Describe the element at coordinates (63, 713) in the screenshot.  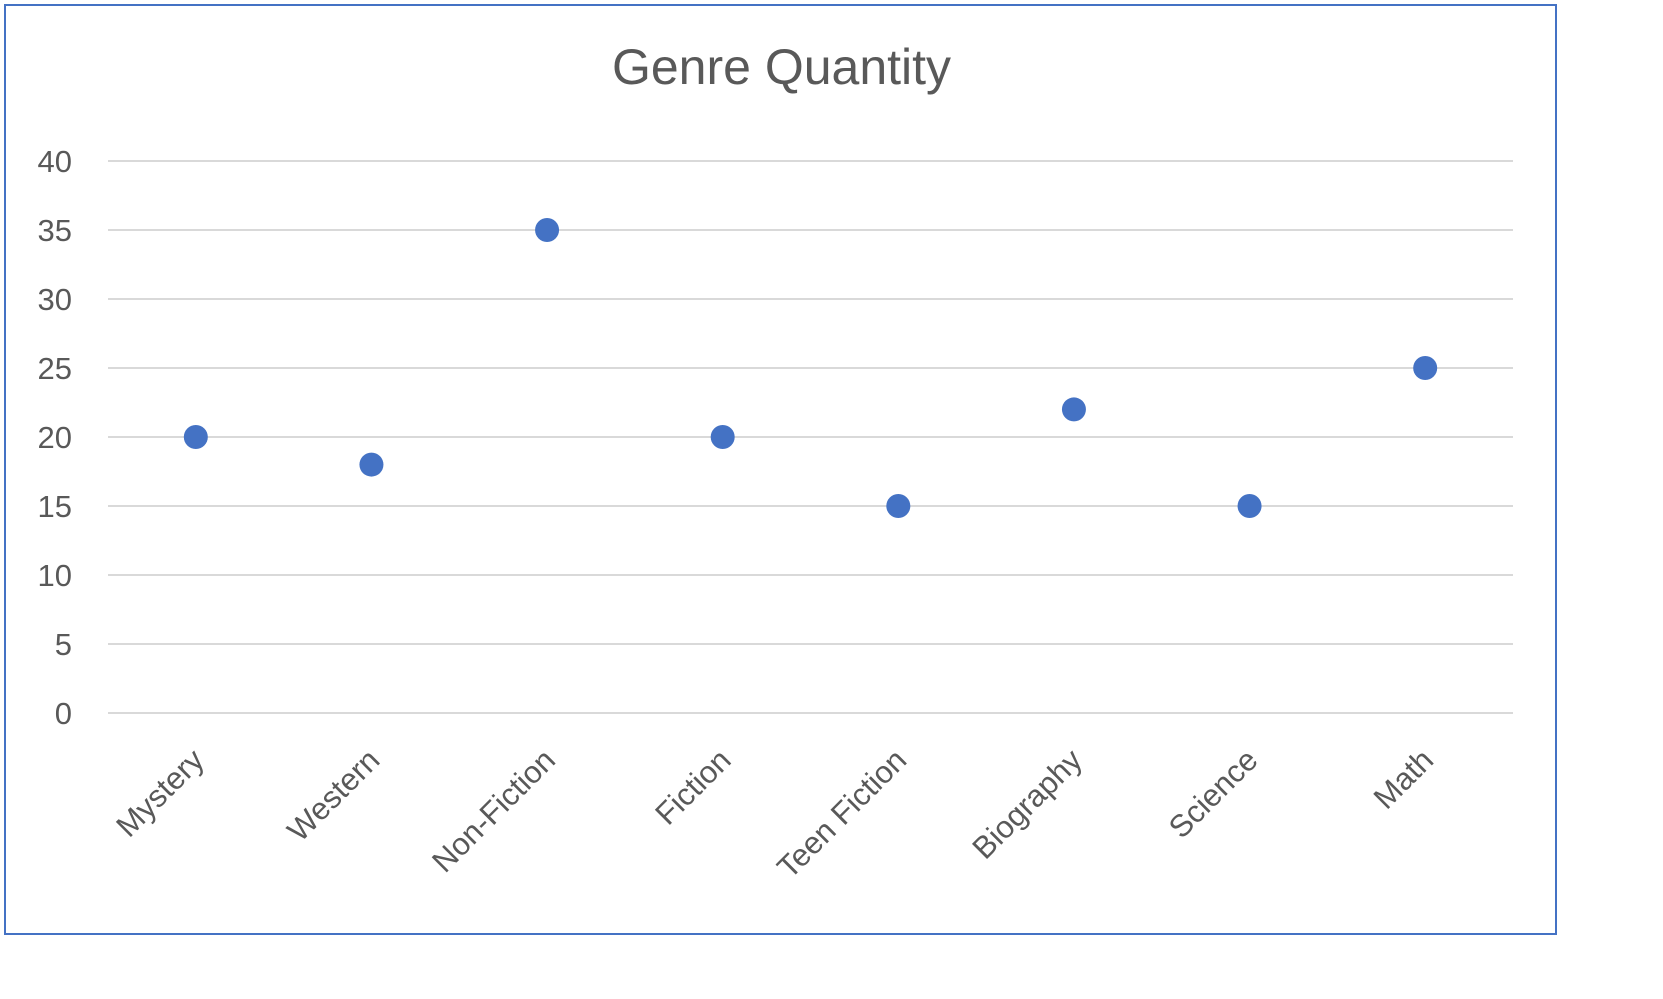
I see `y-tick-label: 0` at that location.